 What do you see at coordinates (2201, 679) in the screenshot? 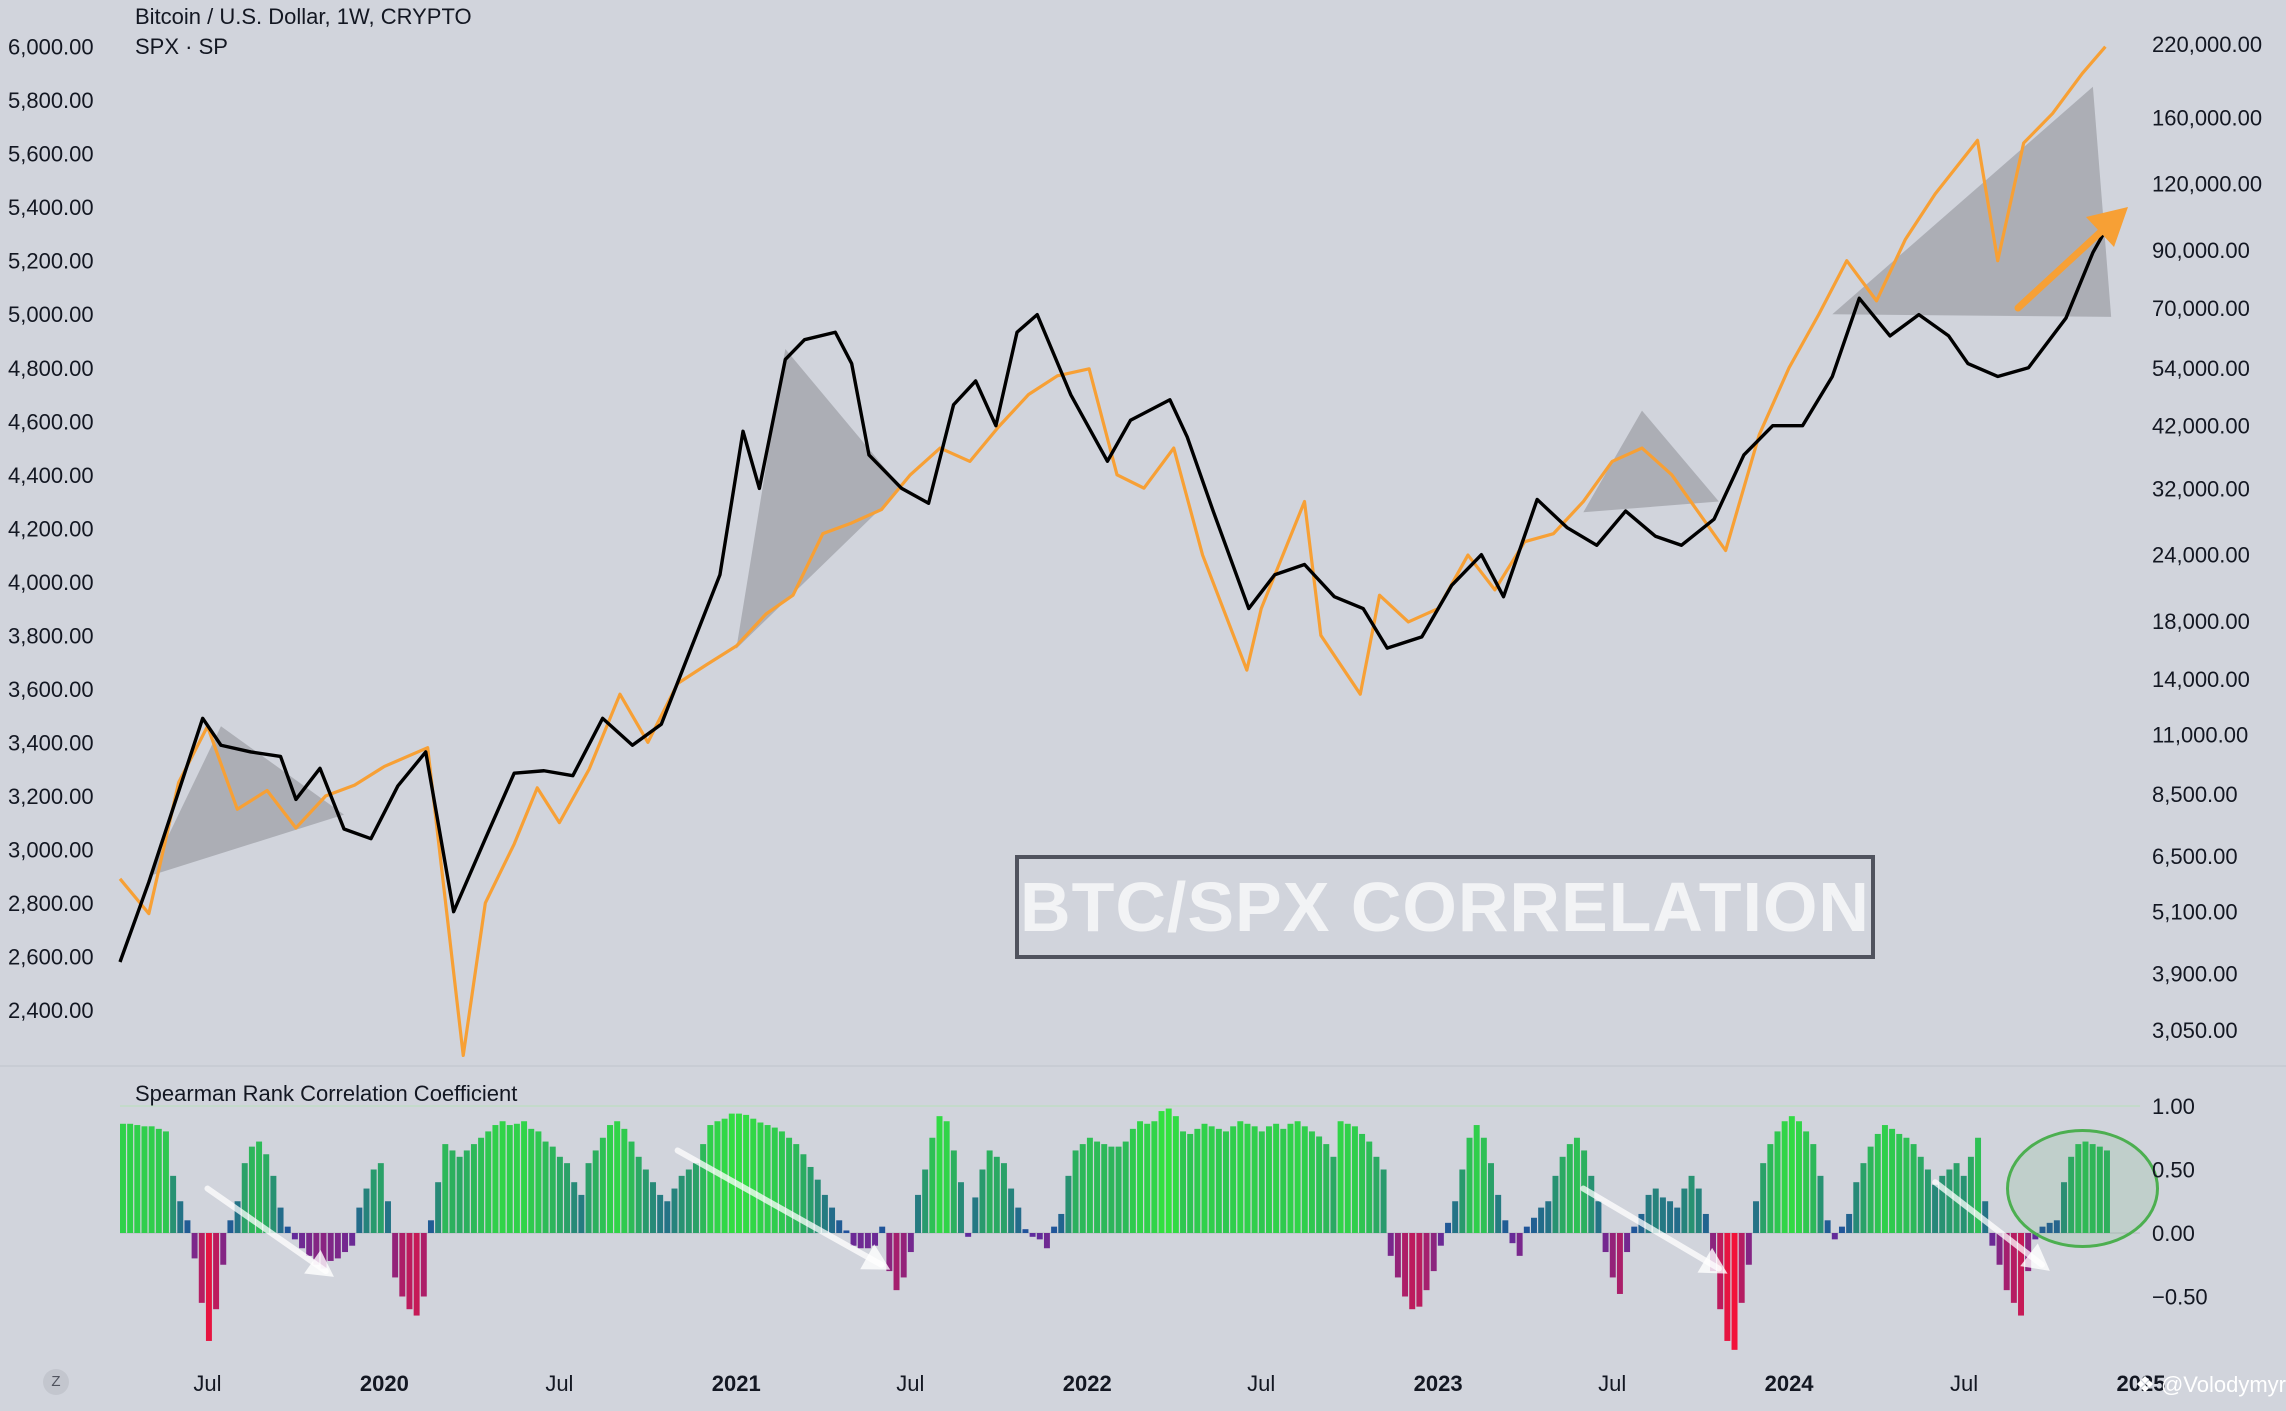
I see `right-axis-tick-10: 14,000.00` at bounding box center [2201, 679].